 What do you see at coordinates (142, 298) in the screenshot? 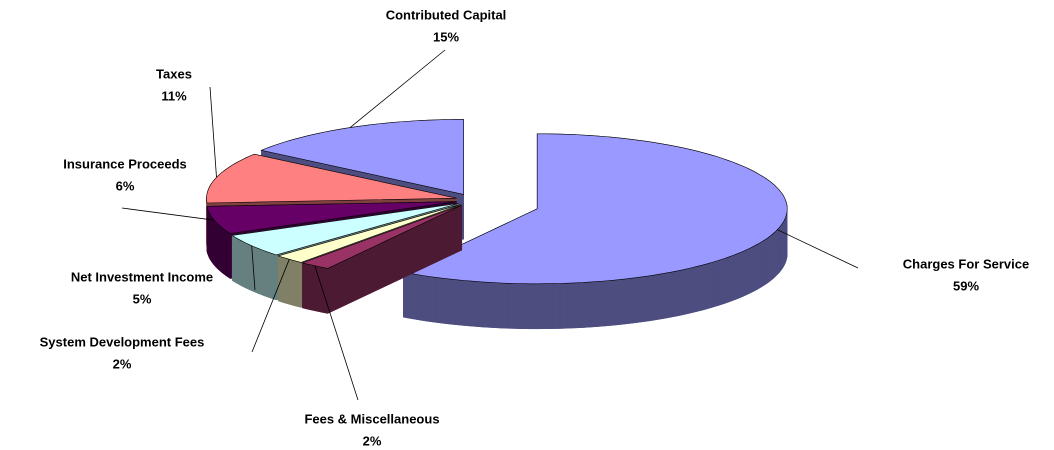
I see `slice-value-label: 5%` at bounding box center [142, 298].